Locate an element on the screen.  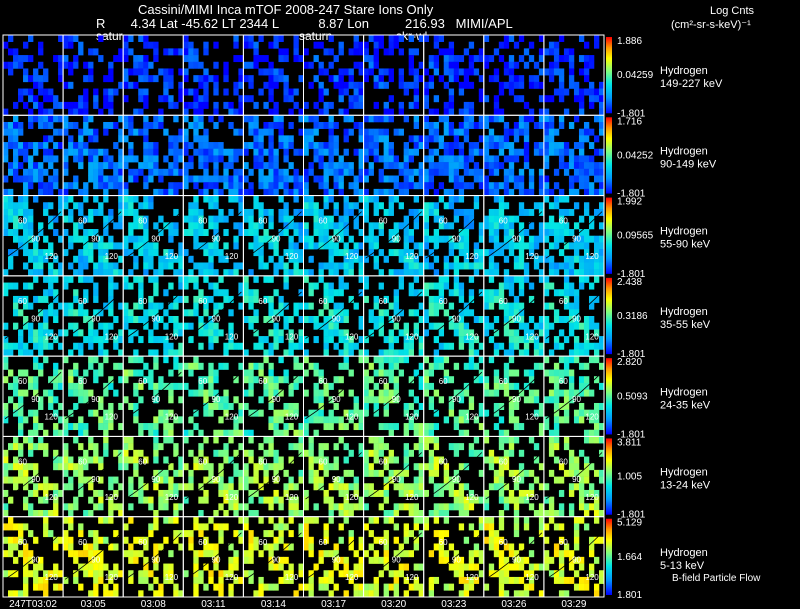
overlay-angle-label: 120 is located at coordinates (52, 417).